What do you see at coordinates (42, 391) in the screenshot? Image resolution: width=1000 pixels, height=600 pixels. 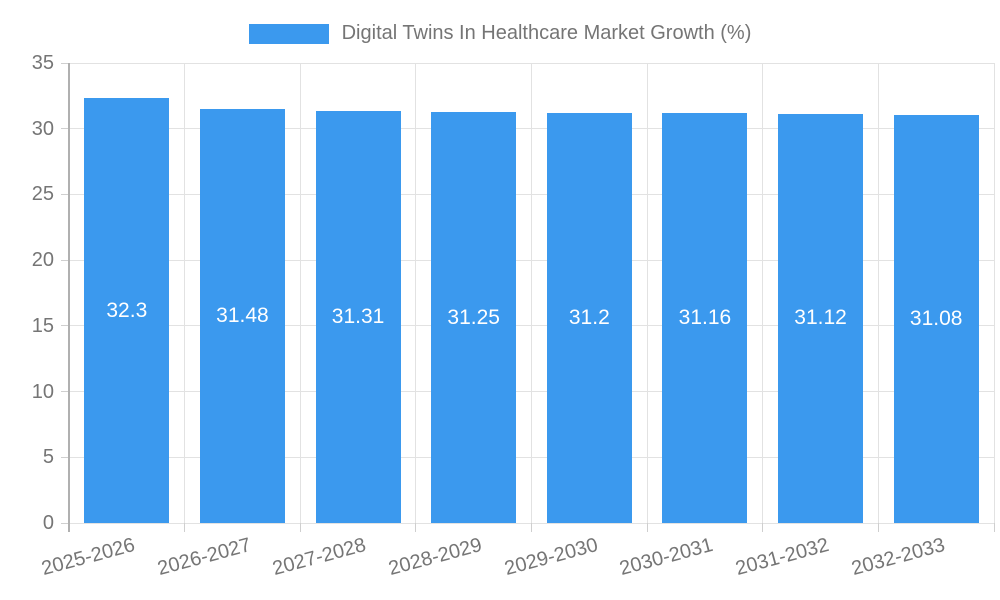 I see `y-axis-tick-label: 10` at bounding box center [42, 391].